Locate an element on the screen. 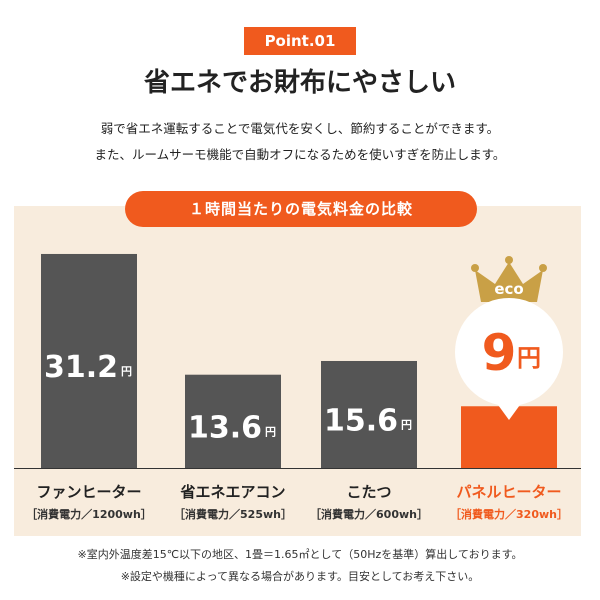 The image size is (600, 600). category-label-4: パネルヒーター is located at coordinates (508, 492).